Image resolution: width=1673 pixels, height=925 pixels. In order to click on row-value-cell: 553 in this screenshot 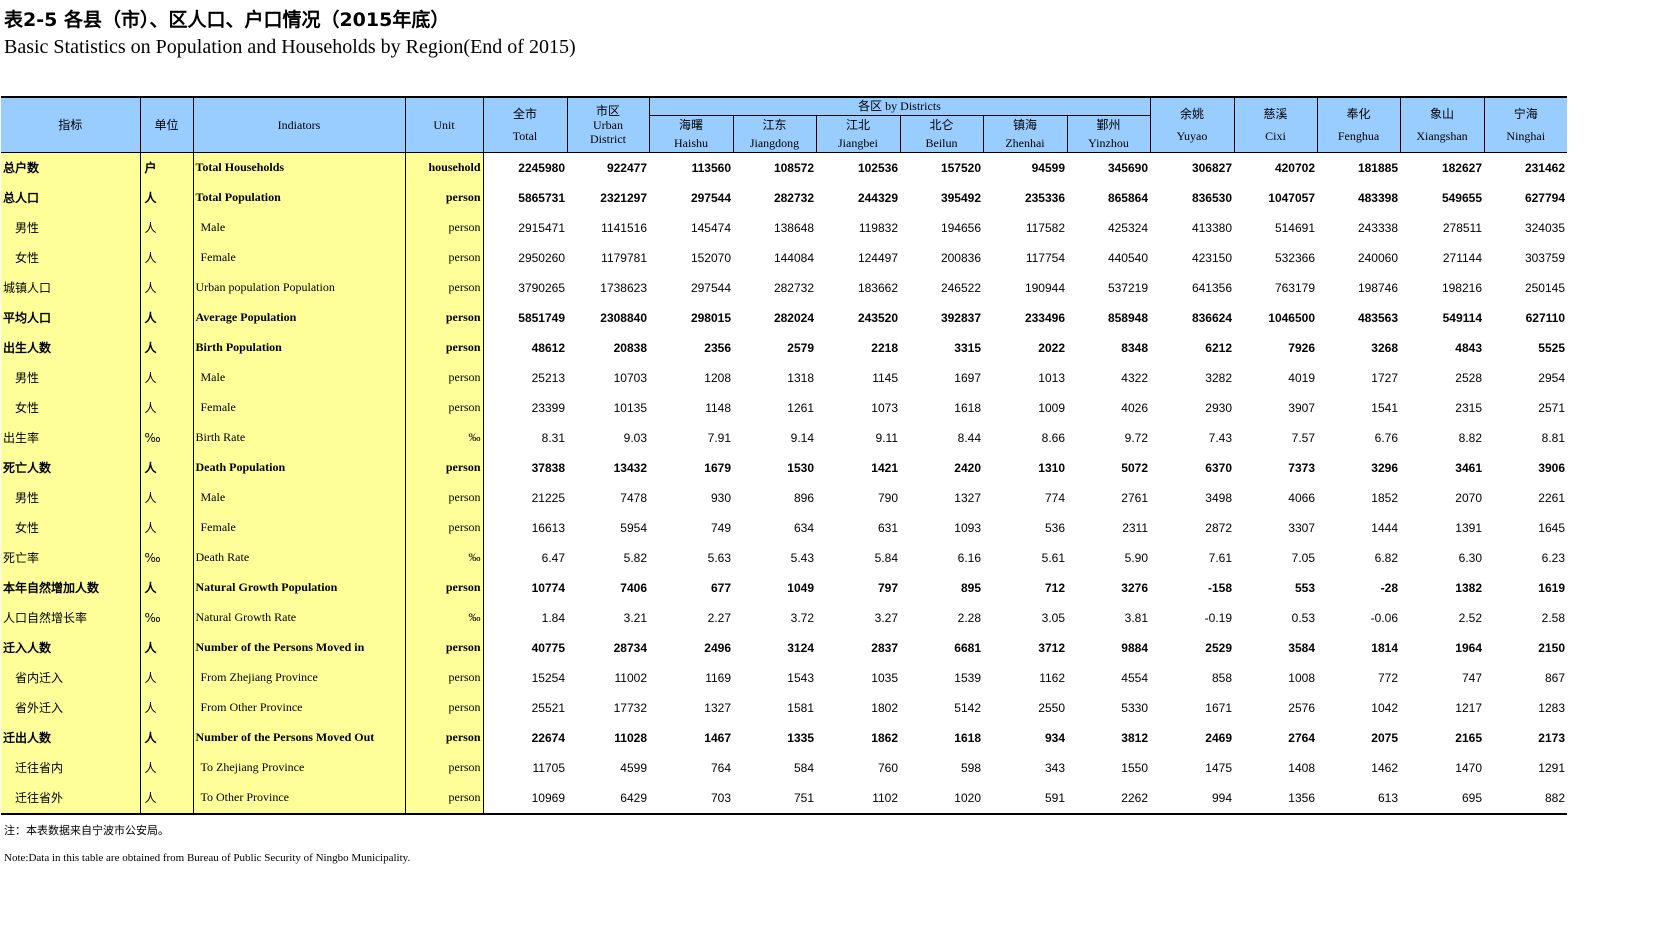, I will do `click(1304, 587)`.